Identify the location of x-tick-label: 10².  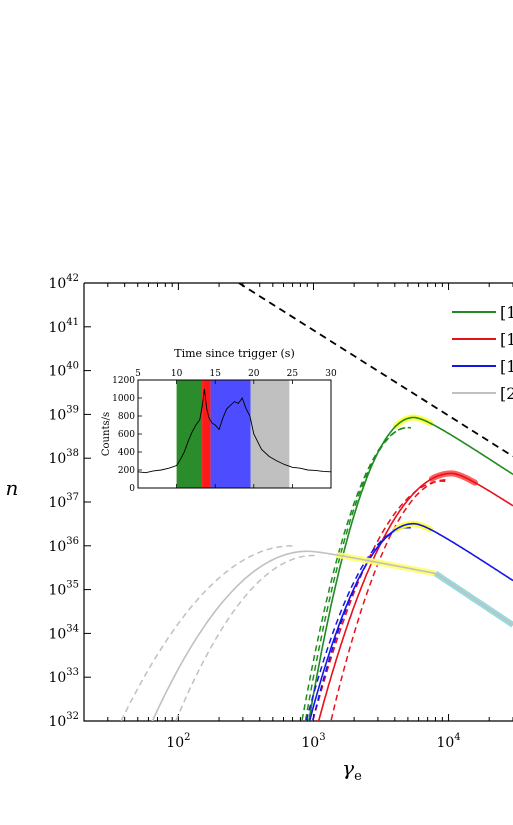
(178, 741).